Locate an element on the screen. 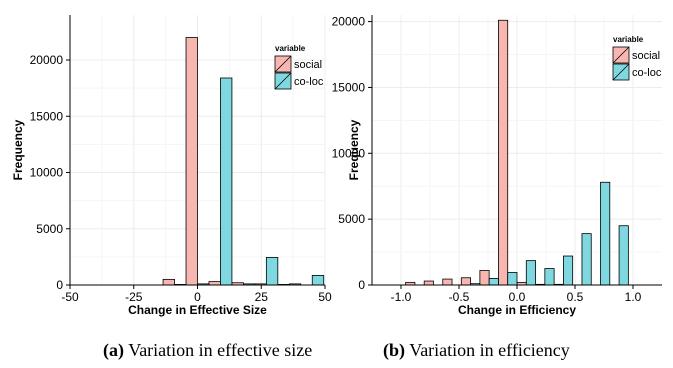  chart-a-y-tick-label: 10000 is located at coordinates (47, 173).